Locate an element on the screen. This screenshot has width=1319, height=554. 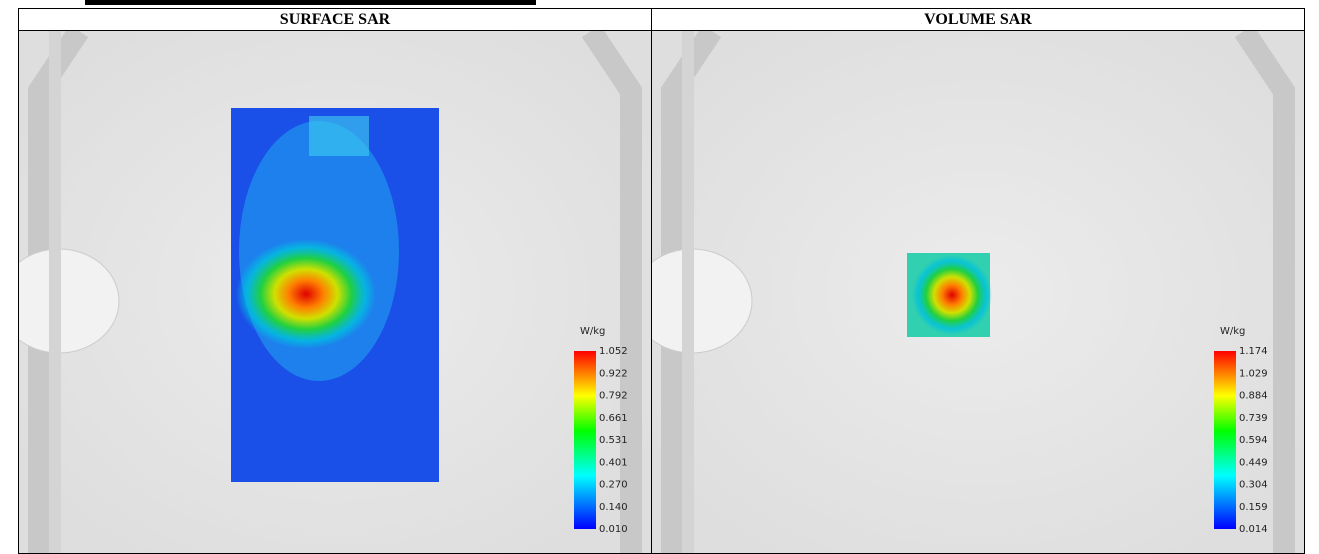
scale-label: 0.661 is located at coordinates (613, 418).